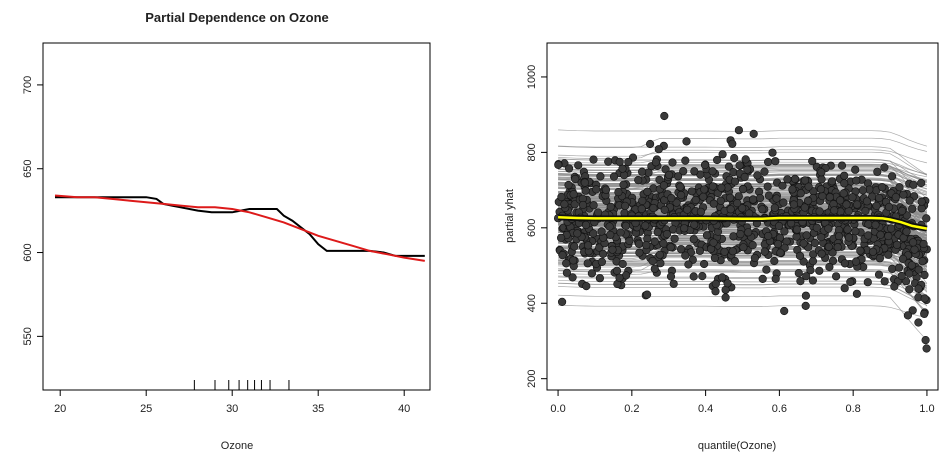  Describe the element at coordinates (28, 336) in the screenshot. I see `y-tick-label: 550` at that location.